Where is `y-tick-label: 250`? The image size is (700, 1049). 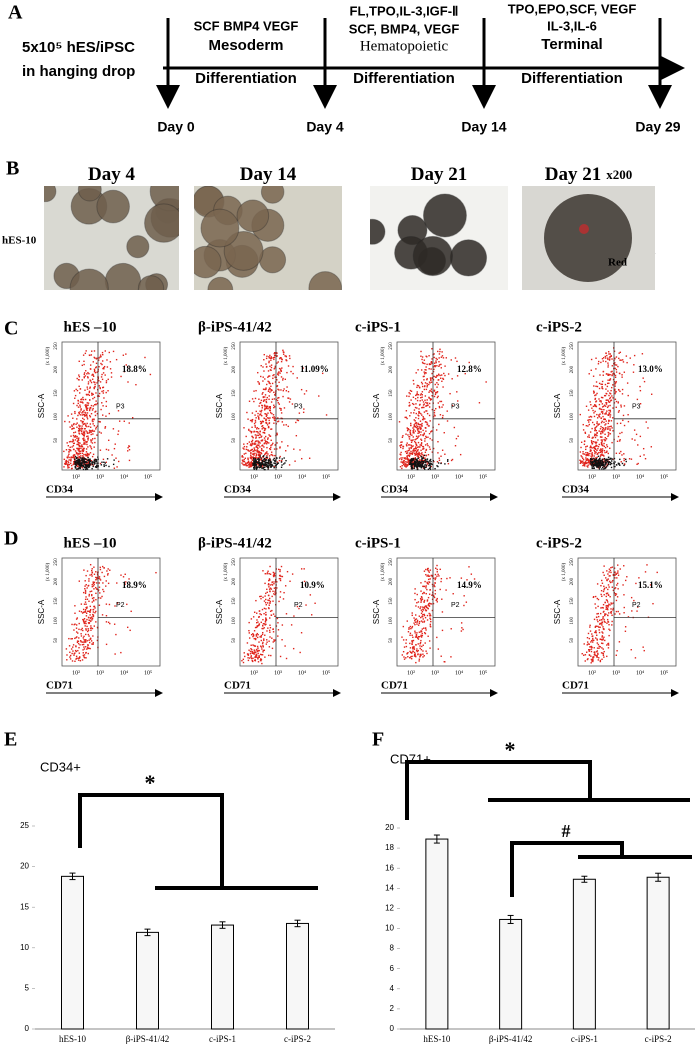 y-tick-label: 250 is located at coordinates (391, 562).